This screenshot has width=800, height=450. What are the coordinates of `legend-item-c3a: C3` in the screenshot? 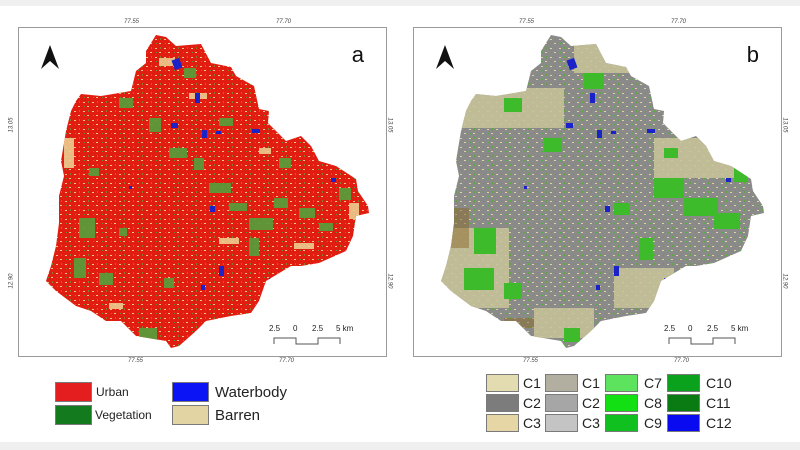 It's located at (513, 423).